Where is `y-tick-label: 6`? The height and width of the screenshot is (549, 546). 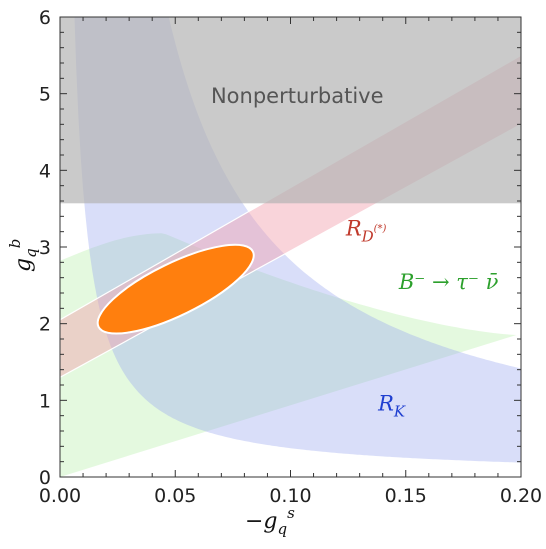 y-tick-label: 6 is located at coordinates (45, 18).